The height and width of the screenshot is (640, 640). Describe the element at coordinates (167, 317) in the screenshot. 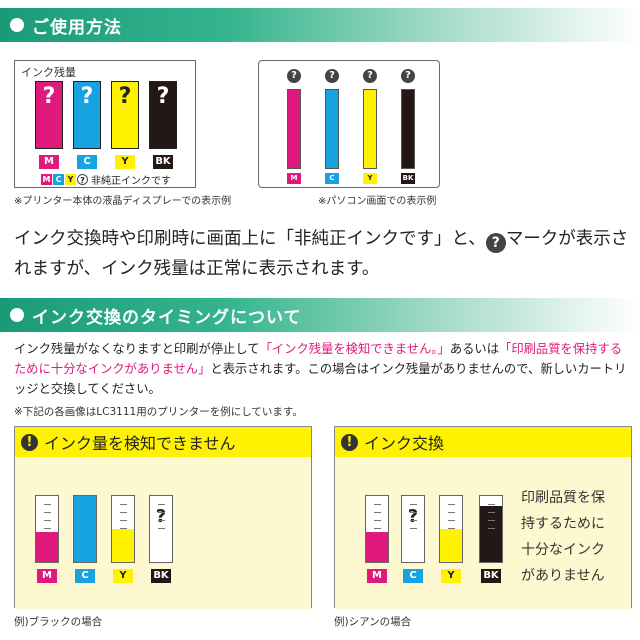

I see `section-title: インク交換のタイミングについて` at that location.